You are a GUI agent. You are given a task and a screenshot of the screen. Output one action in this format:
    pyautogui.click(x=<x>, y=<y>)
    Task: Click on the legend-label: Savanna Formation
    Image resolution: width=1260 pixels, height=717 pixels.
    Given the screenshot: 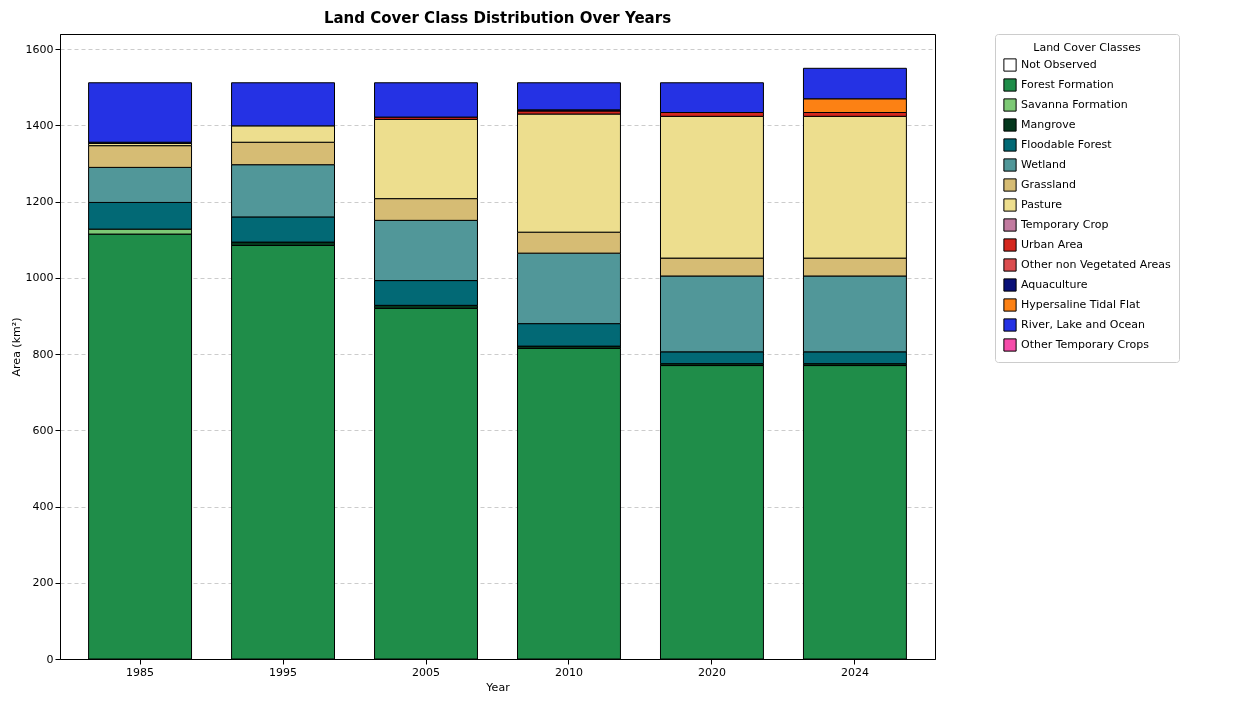 What is the action you would take?
    pyautogui.click(x=1074, y=104)
    